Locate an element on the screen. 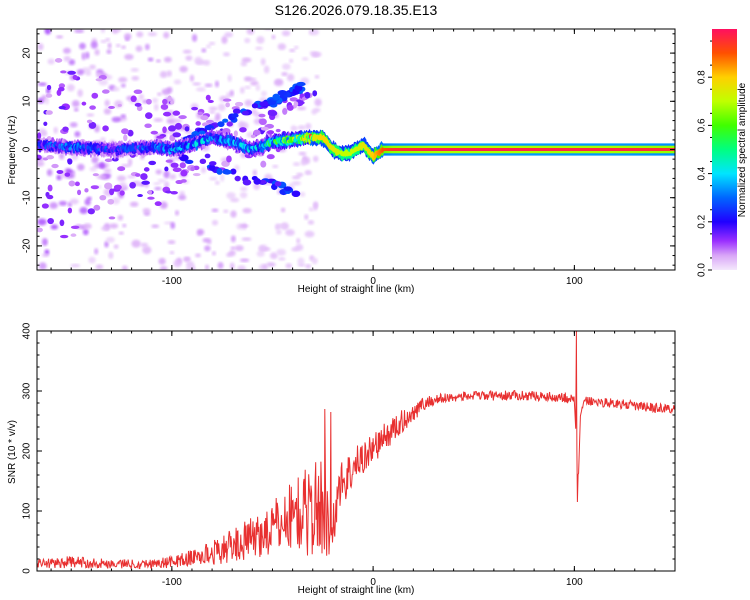  colorbar-tick-label: 0.8 is located at coordinates (702, 77).